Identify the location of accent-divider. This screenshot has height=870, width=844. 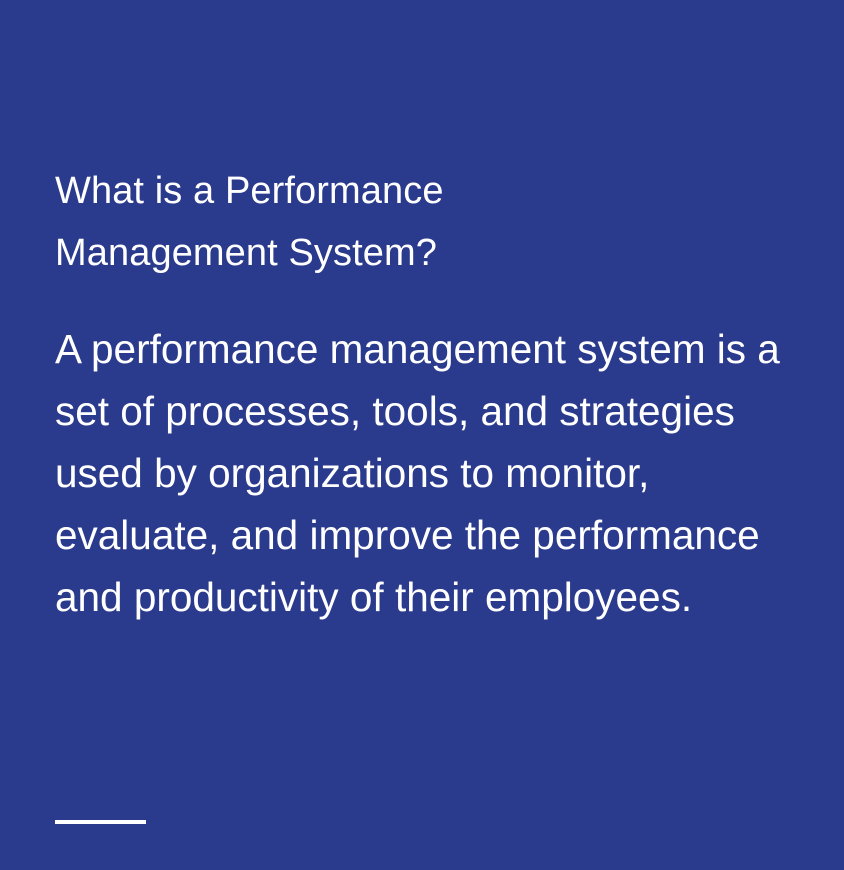
(100, 822).